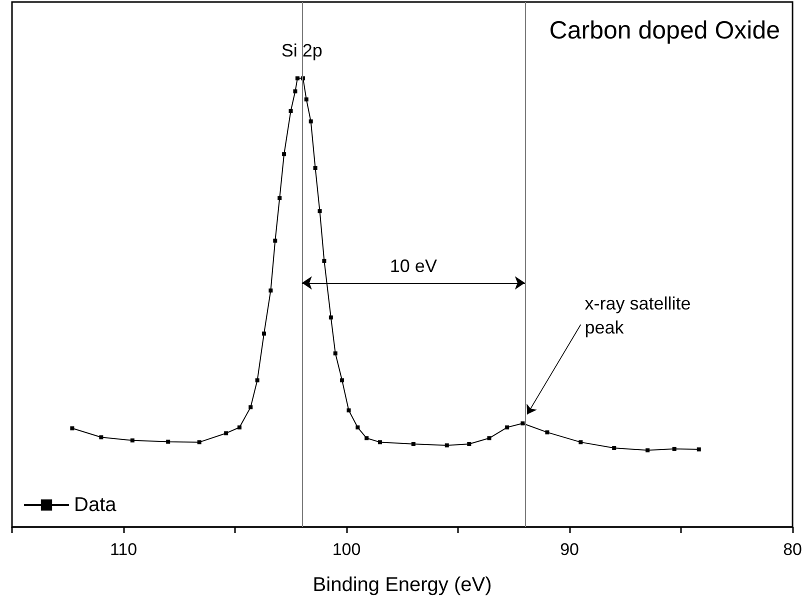 The image size is (805, 604). What do you see at coordinates (96, 505) in the screenshot?
I see `legend-label: Data` at bounding box center [96, 505].